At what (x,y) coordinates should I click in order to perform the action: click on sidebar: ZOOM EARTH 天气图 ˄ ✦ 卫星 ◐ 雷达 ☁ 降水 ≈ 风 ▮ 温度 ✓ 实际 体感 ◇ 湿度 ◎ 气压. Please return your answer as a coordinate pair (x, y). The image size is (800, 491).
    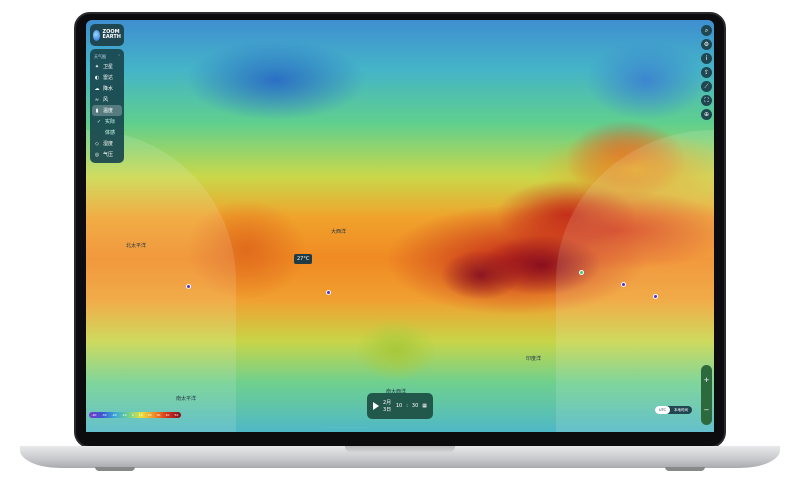
    Looking at the image, I should click on (107, 93).